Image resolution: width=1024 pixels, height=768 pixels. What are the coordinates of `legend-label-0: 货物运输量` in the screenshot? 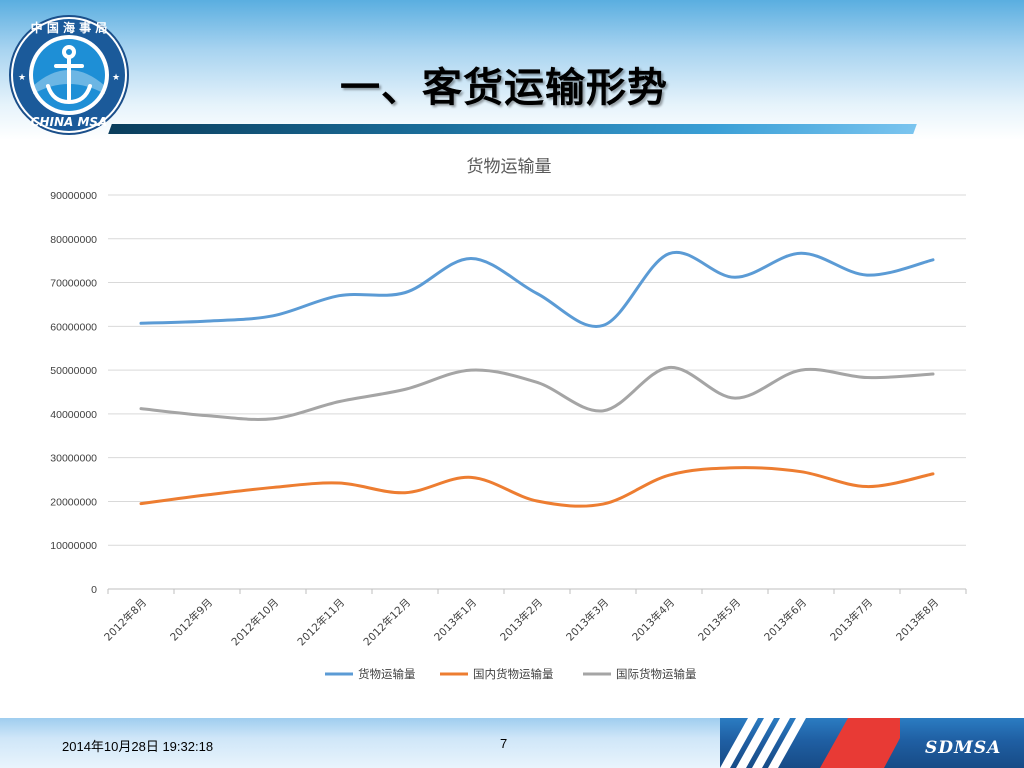 It's located at (387, 674).